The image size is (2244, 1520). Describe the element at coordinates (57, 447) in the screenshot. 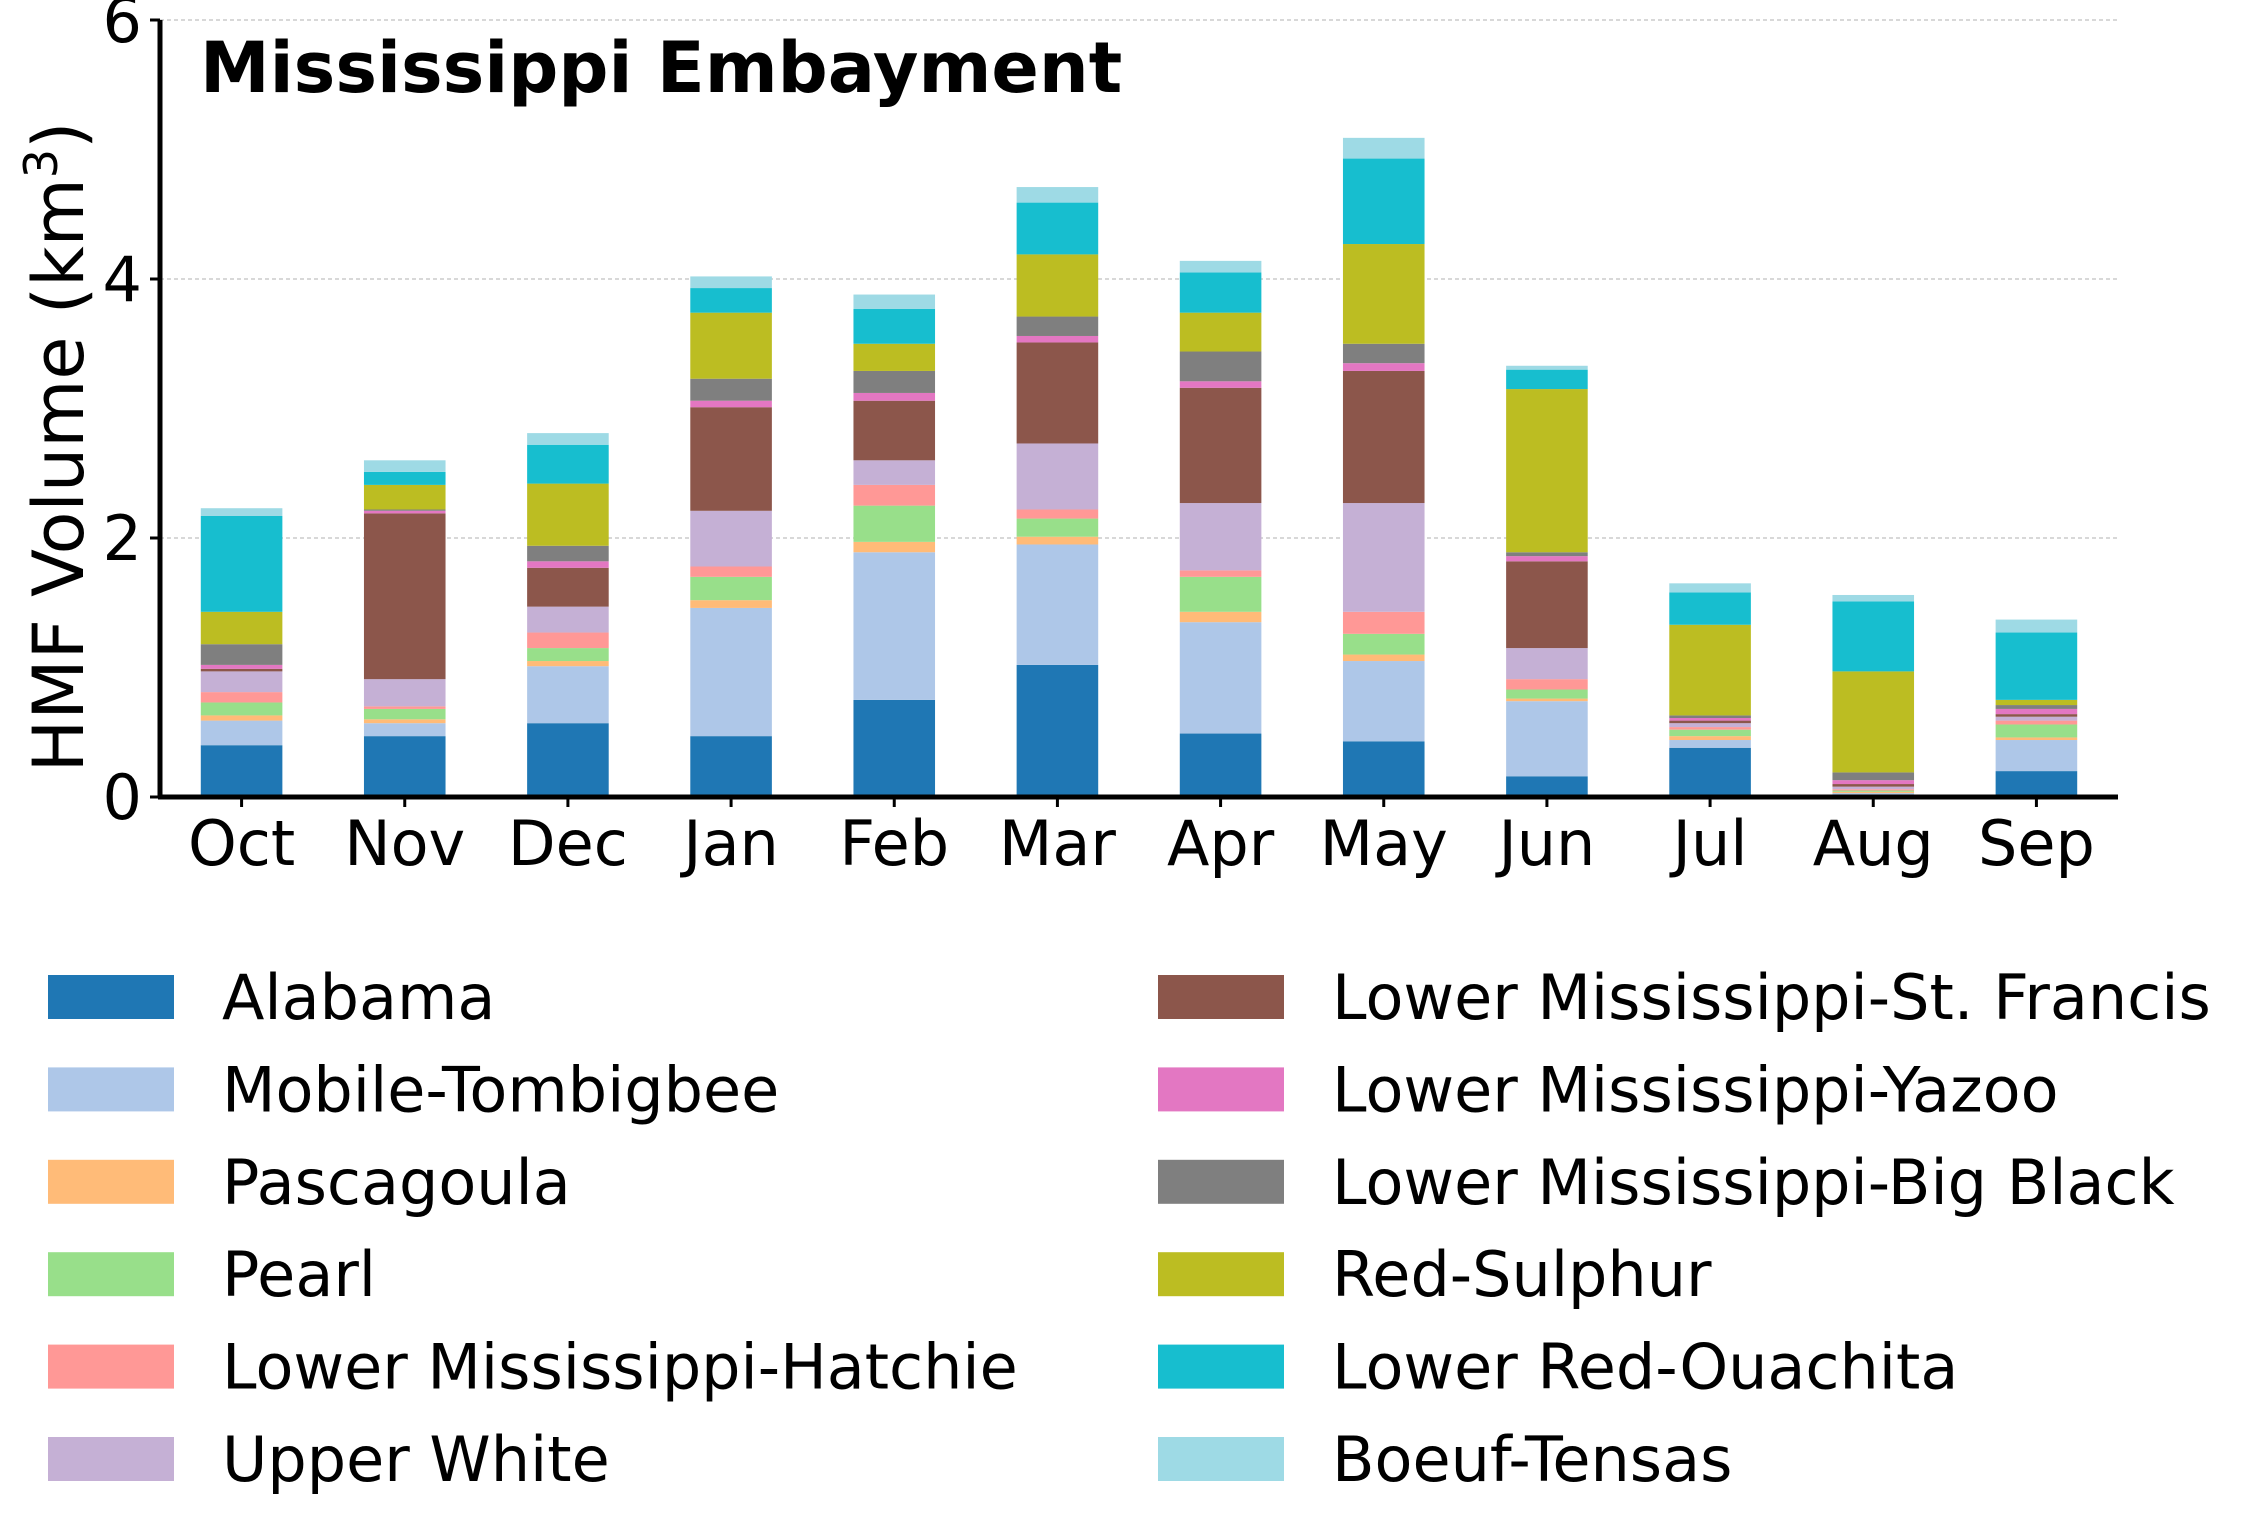

I see `y-axis-label: HMF Volume (km3)` at that location.